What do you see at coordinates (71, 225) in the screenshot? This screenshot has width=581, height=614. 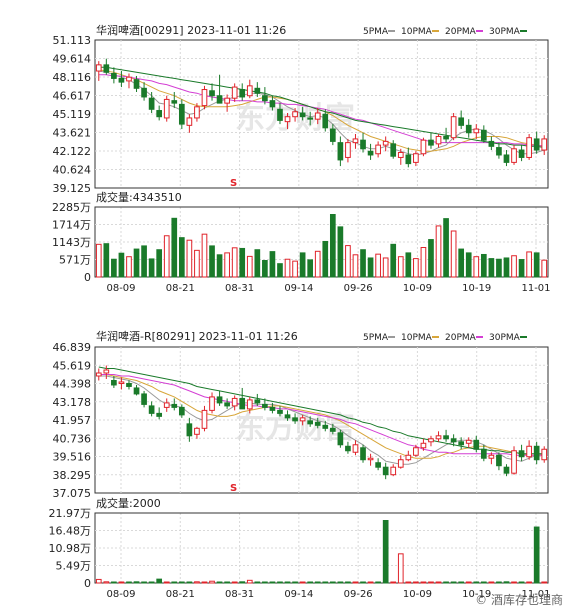 I see `volume-tick-label: 1714万` at bounding box center [71, 225].